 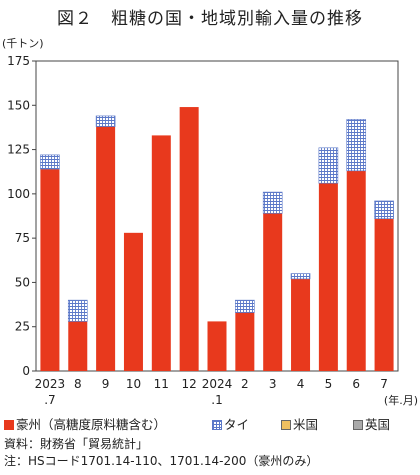 I want to click on x-tick-label: 8, so click(x=78, y=384).